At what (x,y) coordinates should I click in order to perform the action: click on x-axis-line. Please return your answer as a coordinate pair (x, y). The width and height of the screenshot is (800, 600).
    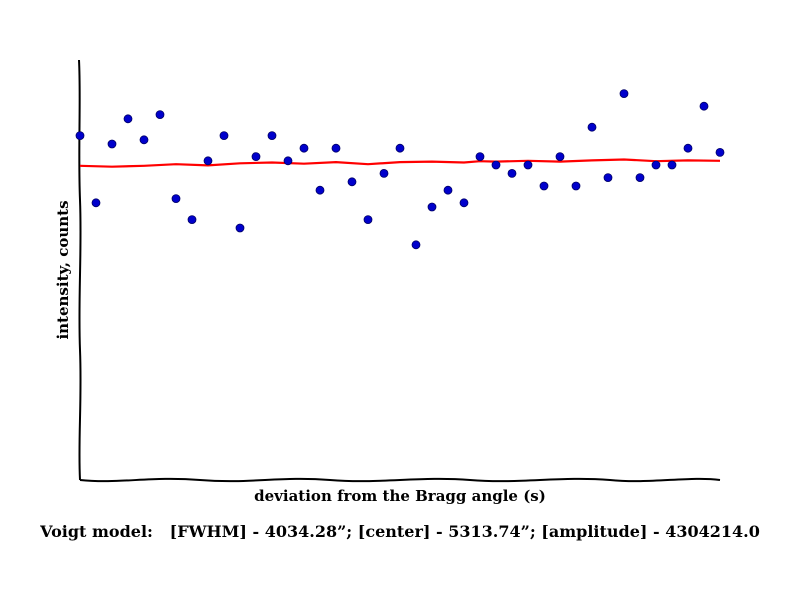
    Looking at the image, I should click on (400, 480).